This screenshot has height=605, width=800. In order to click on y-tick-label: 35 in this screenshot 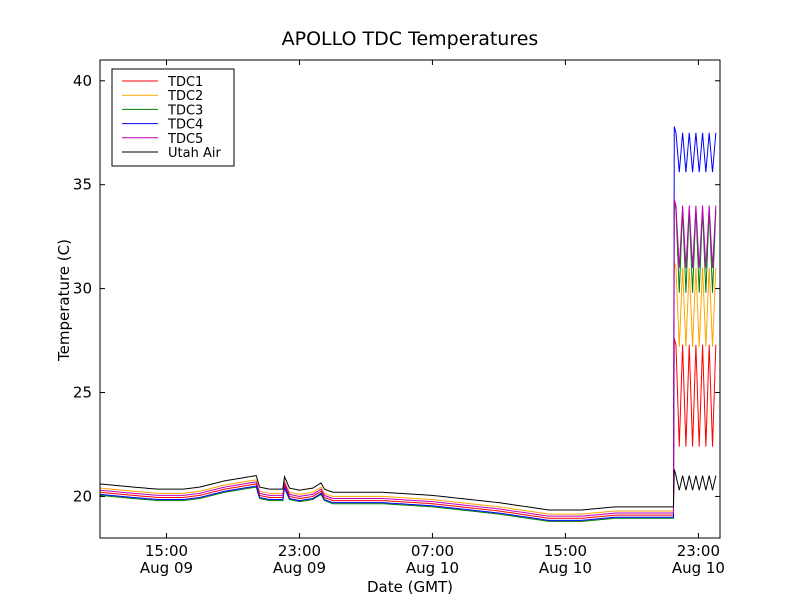, I will do `click(82, 185)`.